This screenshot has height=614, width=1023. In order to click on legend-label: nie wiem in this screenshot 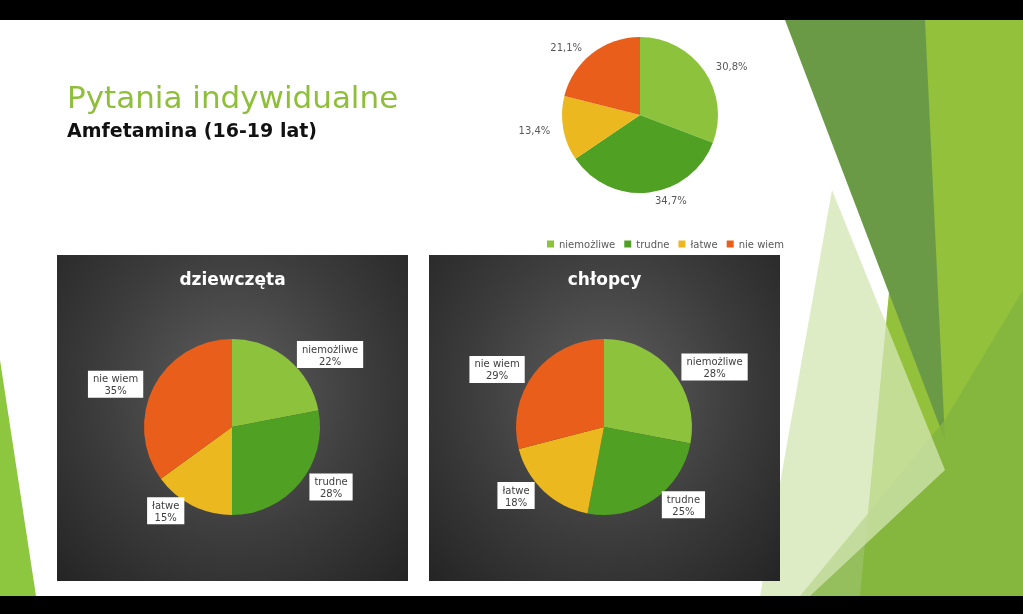, I will do `click(761, 244)`.